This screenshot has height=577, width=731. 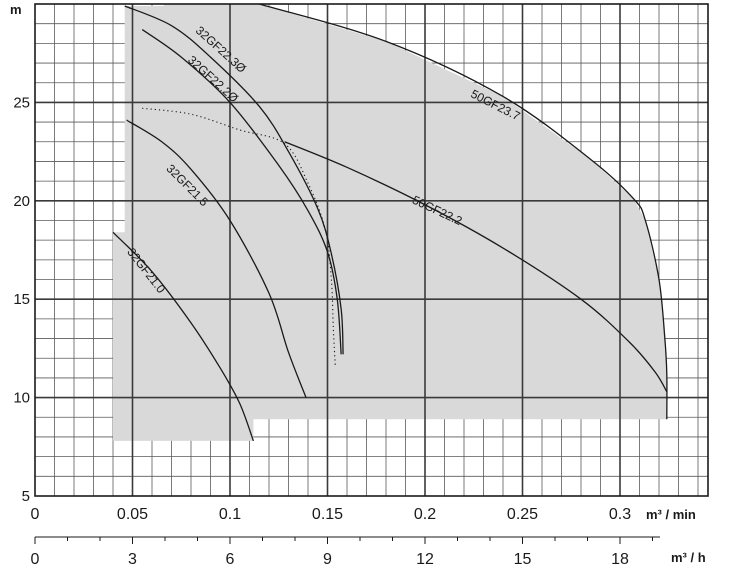 I want to click on y-tick-label: 5, so click(x=26, y=496).